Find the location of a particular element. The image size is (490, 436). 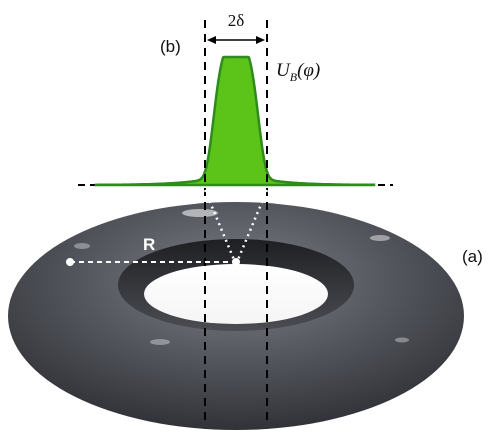

dotted-left is located at coordinates (220, 226).